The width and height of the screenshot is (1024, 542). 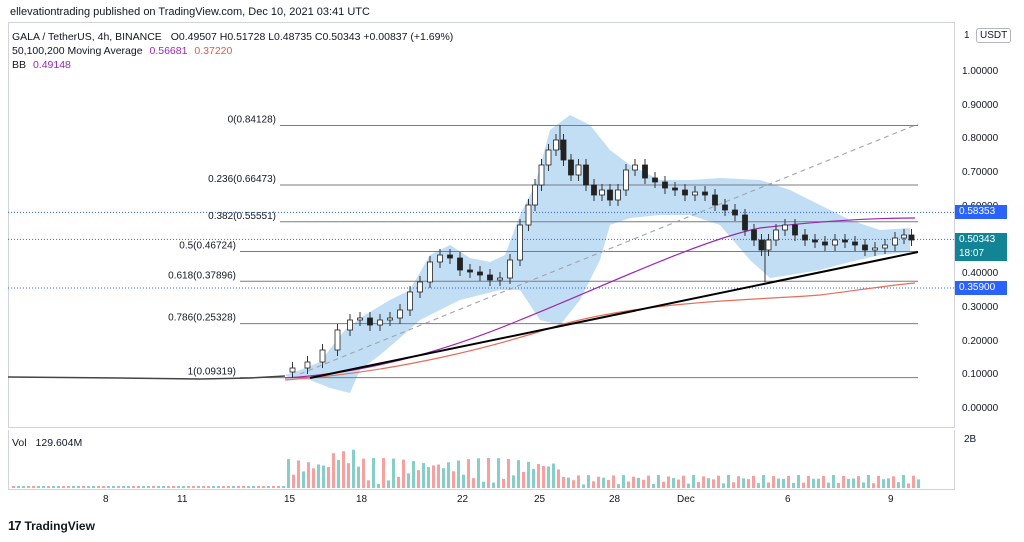 I want to click on volume-panel, so click(x=481, y=460).